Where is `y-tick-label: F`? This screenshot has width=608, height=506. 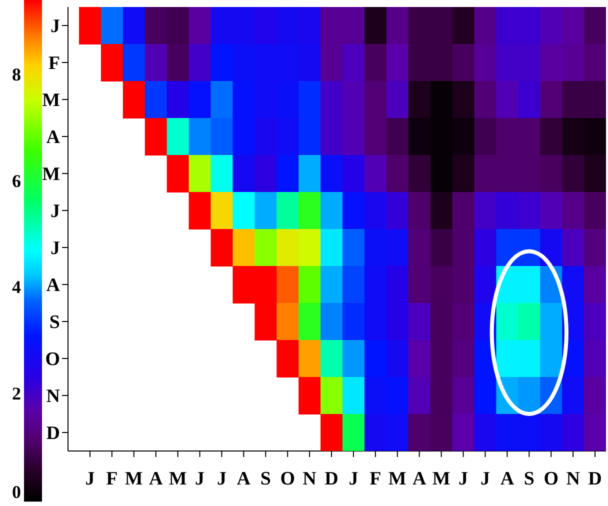
y-tick-label: F is located at coordinates (54, 63).